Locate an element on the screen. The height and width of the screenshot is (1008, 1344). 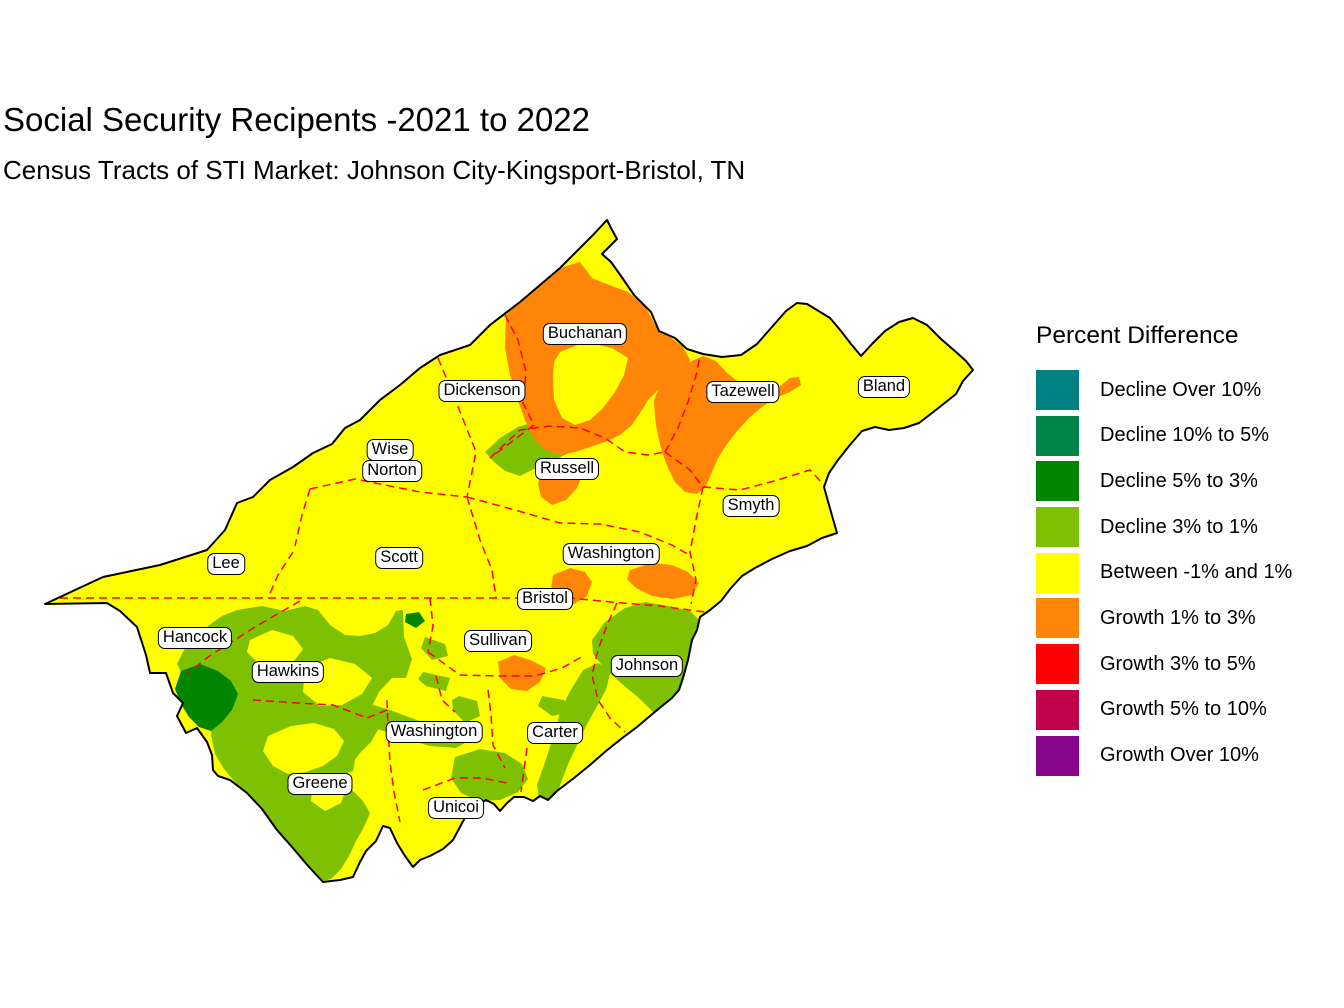
legend-item-label: Growth 3% to 5% is located at coordinates (1178, 663).